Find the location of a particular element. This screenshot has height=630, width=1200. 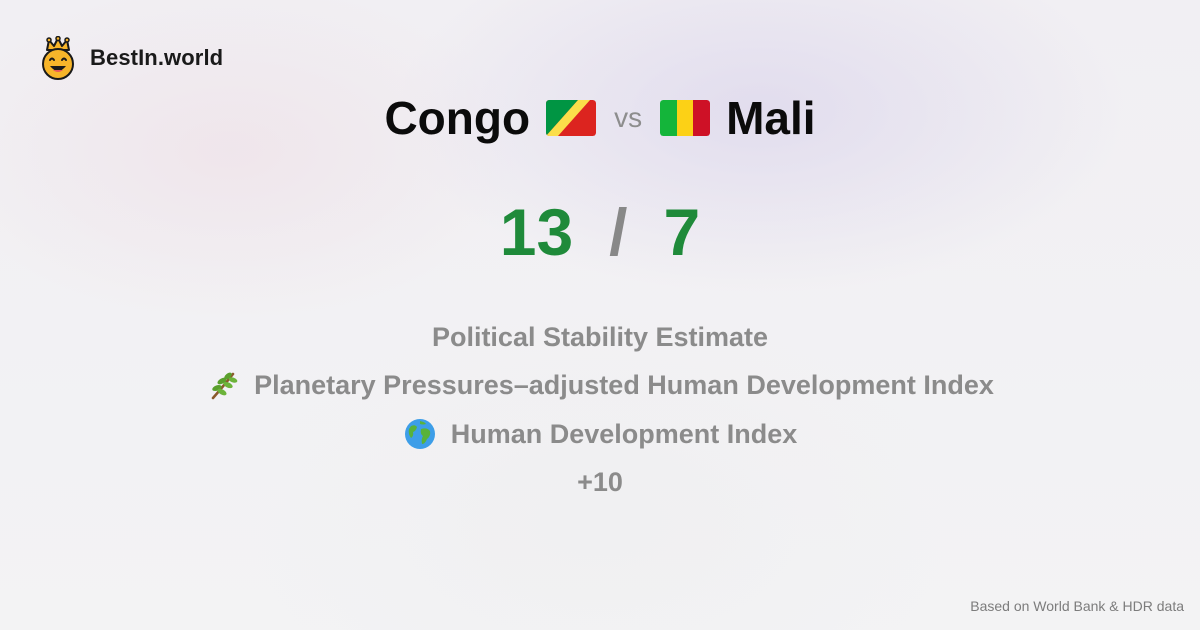

metric-hdi: Human Development Index is located at coordinates (600, 434).